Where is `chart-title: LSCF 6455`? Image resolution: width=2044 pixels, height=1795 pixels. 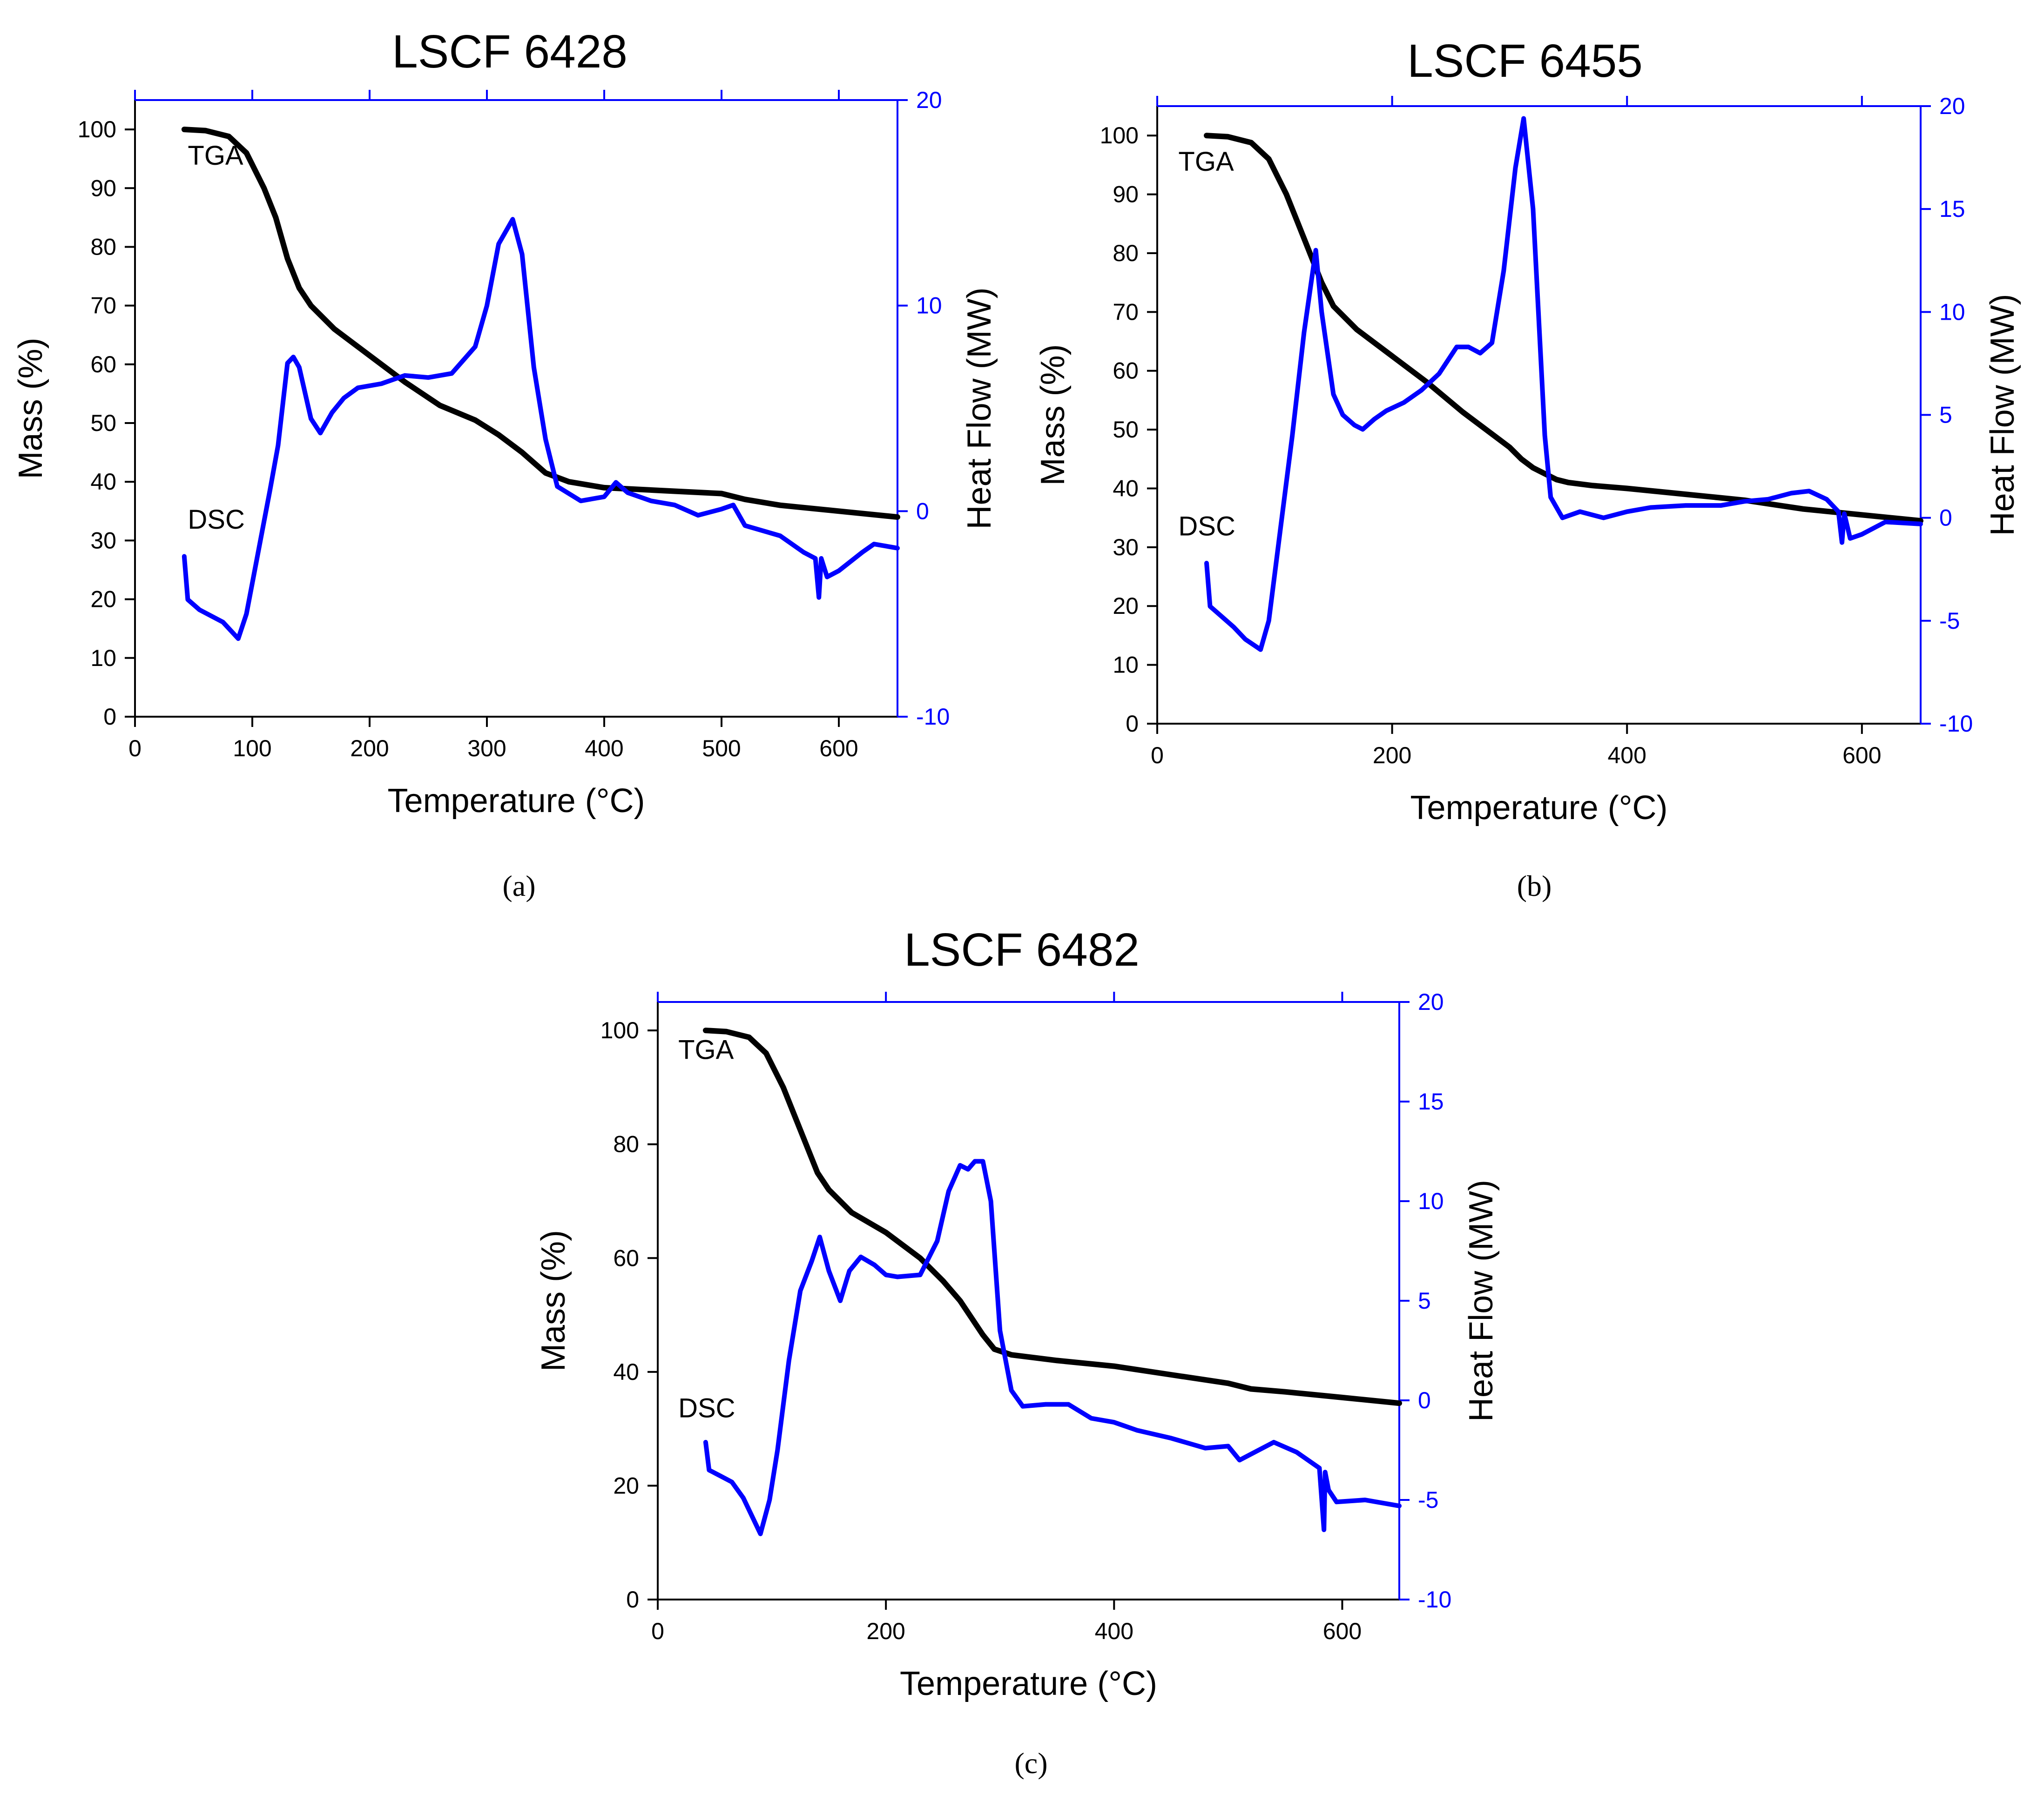
chart-title: LSCF 6455 is located at coordinates (1525, 61).